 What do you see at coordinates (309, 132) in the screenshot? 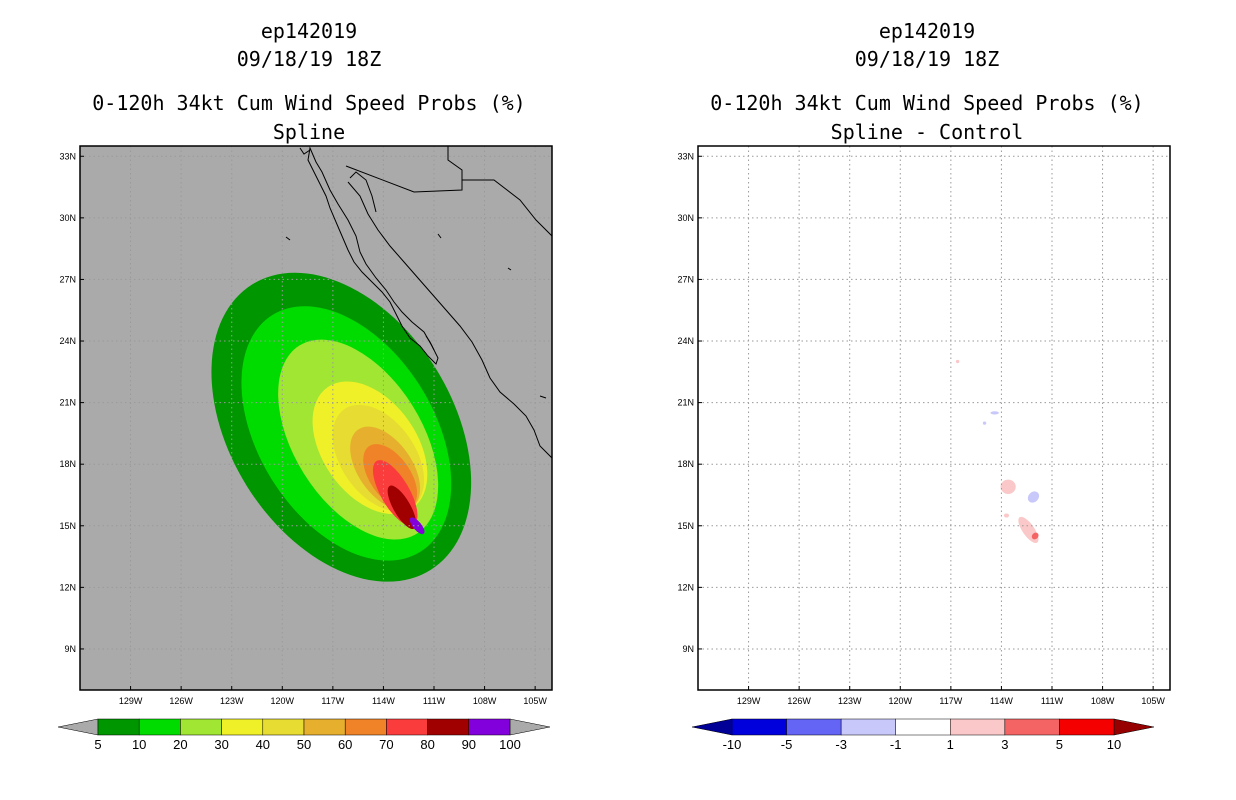
I see `panel-0-subtitle: Spline` at bounding box center [309, 132].